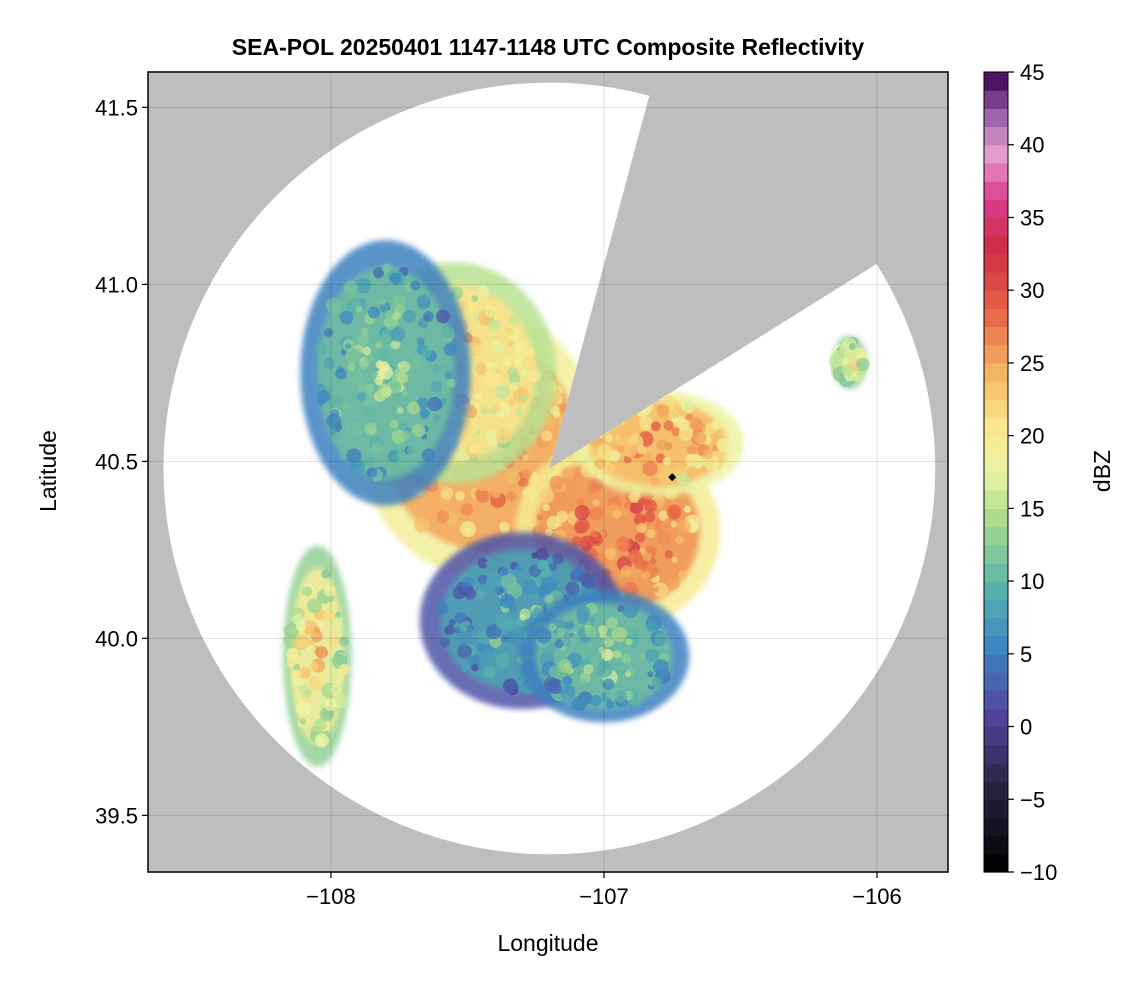 This screenshot has height=990, width=1146. Describe the element at coordinates (331, 896) in the screenshot. I see `x-tick-label: −108` at that location.